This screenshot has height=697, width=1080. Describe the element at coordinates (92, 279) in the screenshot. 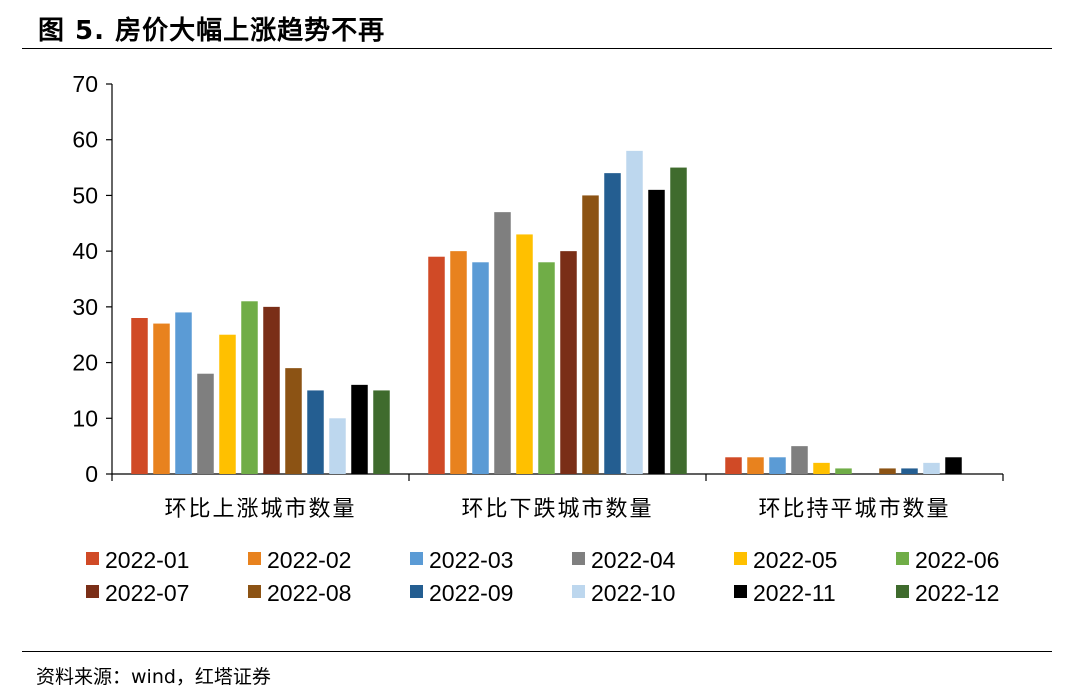

I see `y-axis: 0 10 20 30 40 50 60 70` at that location.